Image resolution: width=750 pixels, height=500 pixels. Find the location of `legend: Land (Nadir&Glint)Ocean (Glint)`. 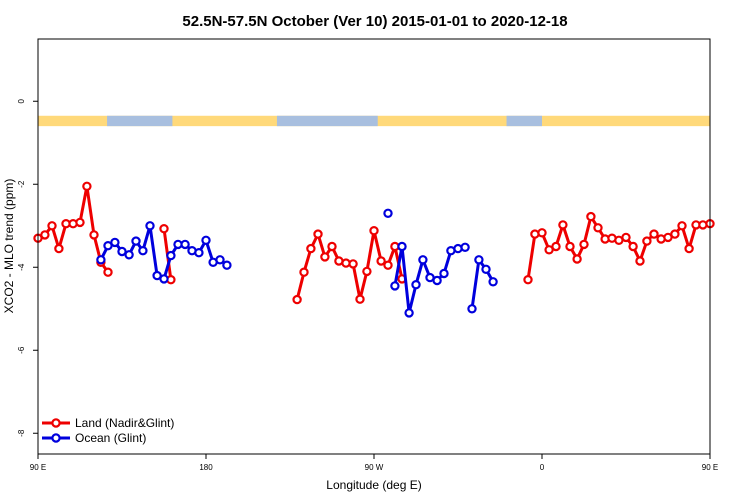

legend: Land (Nadir&Glint)Ocean (Glint) is located at coordinates (108, 430).